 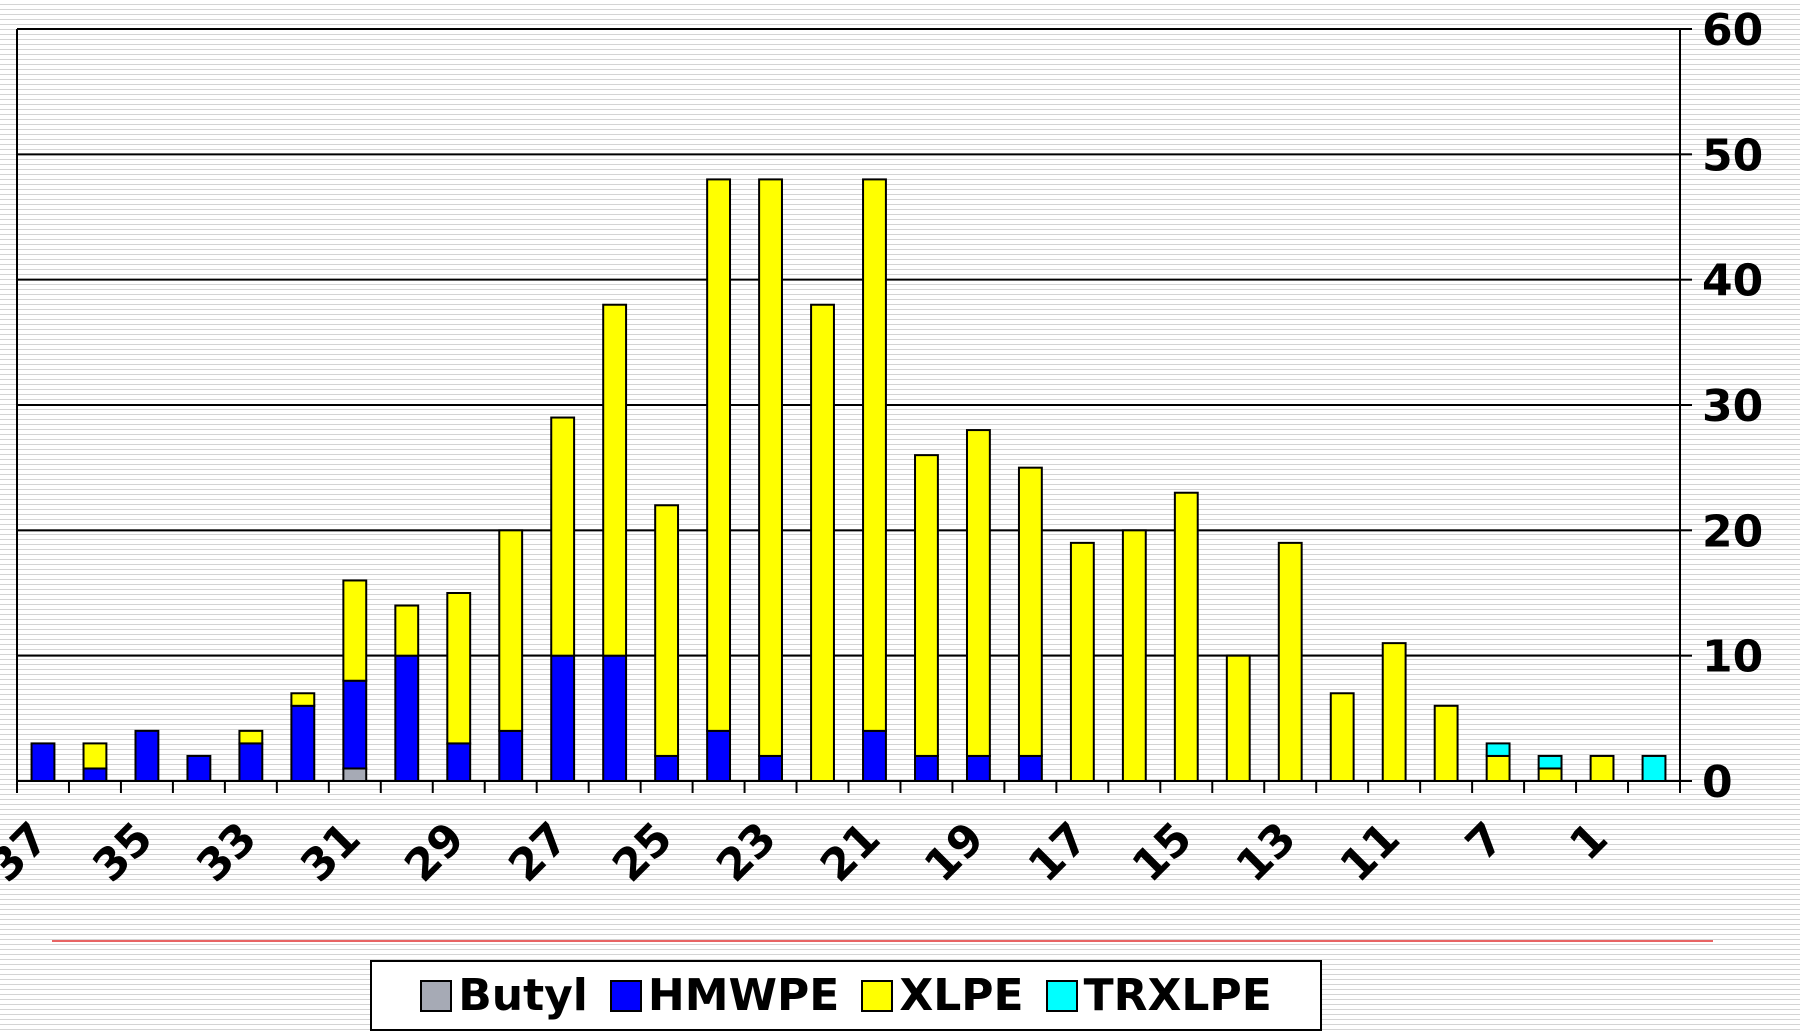 I want to click on legend-item: XLPE, so click(x=942, y=995).